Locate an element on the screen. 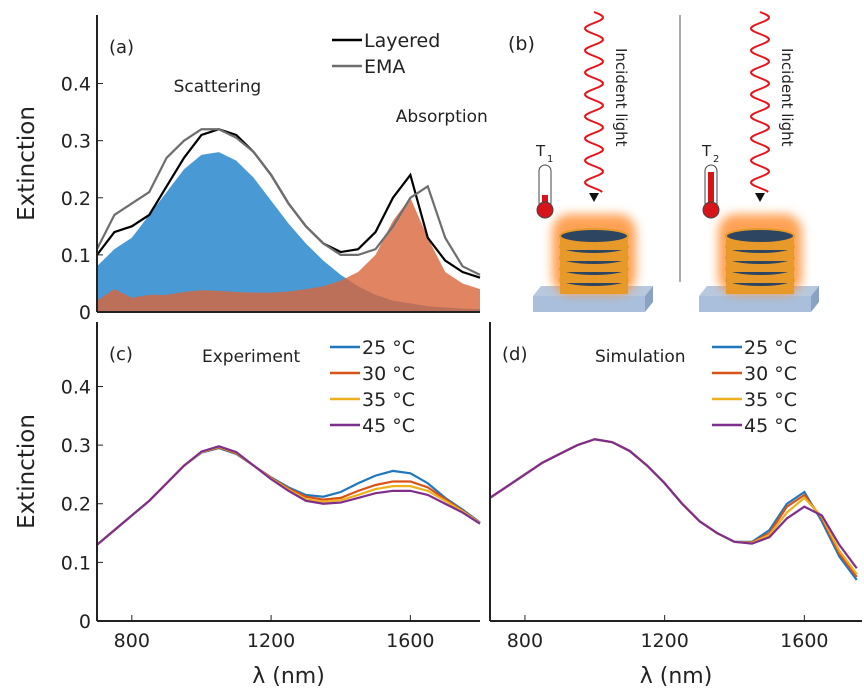 The height and width of the screenshot is (690, 864). temp-sub: 1 is located at coordinates (550, 159).